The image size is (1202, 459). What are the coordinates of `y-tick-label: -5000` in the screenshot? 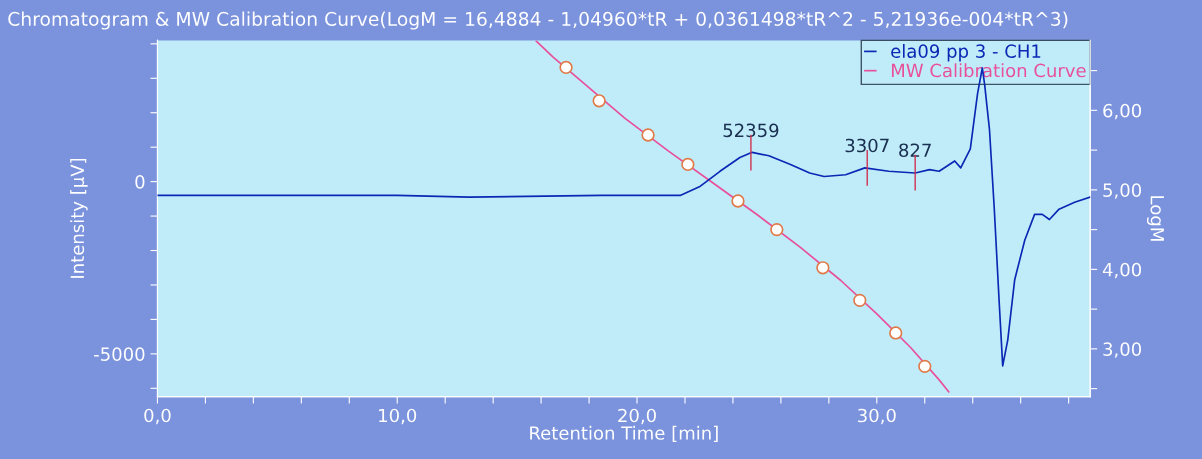 It's located at (119, 354).